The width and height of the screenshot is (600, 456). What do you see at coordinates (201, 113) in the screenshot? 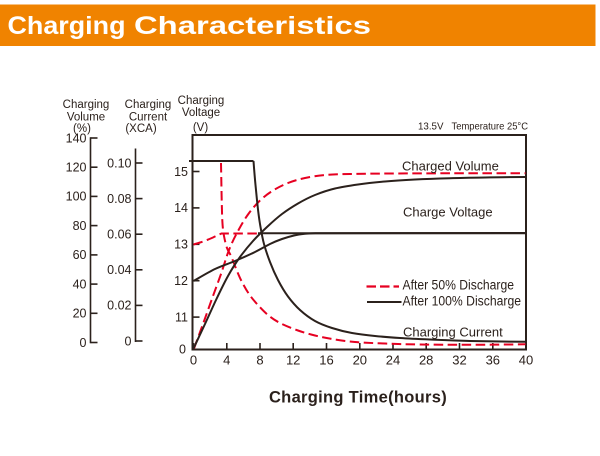
I see `svg-text: Voltage` at bounding box center [201, 113].